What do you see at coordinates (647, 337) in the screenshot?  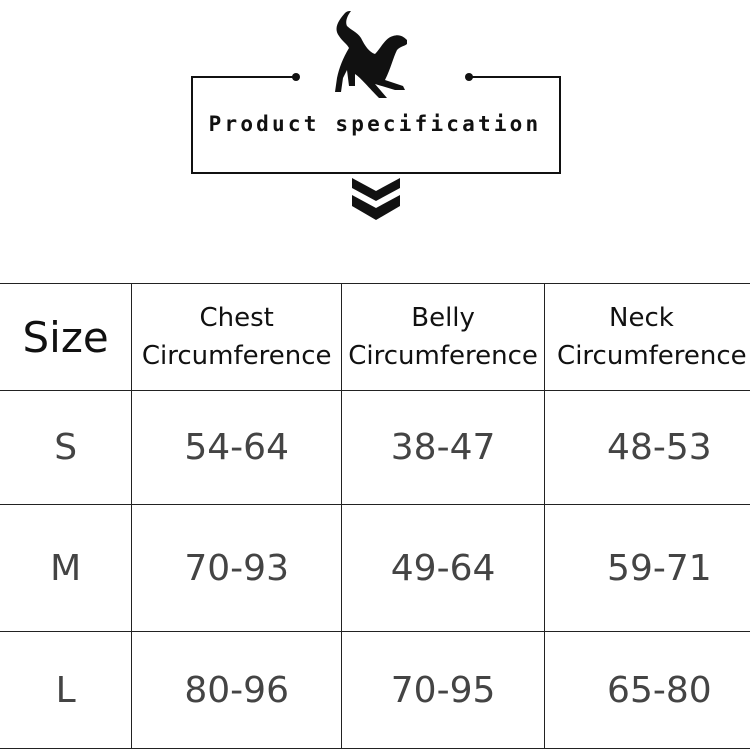 I see `header-neck: Neck Circumference` at bounding box center [647, 337].